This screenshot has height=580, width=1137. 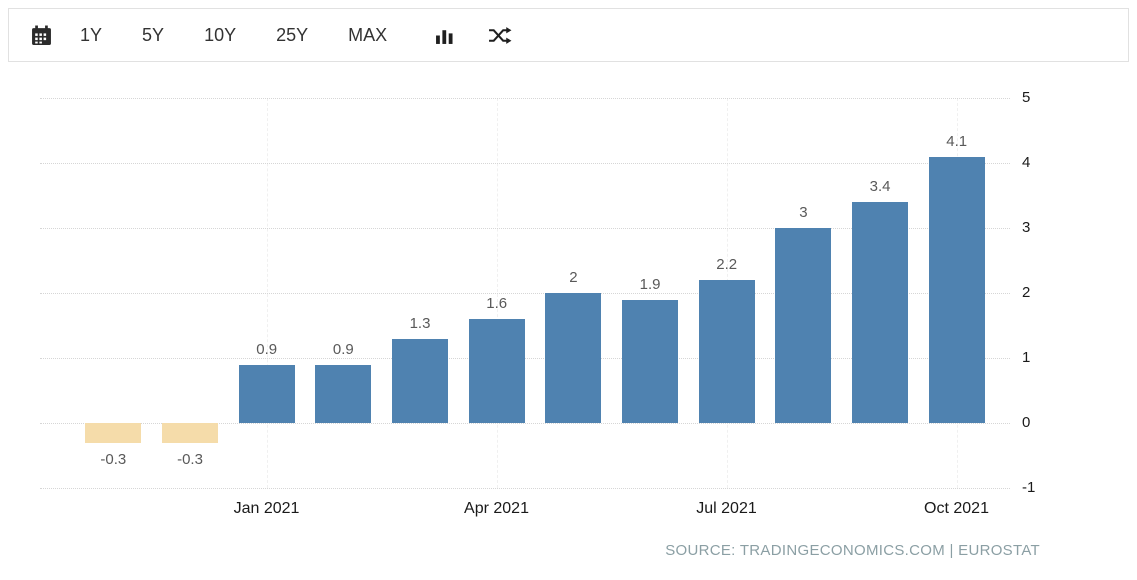 I want to click on bar-feb-2021, so click(x=343, y=393).